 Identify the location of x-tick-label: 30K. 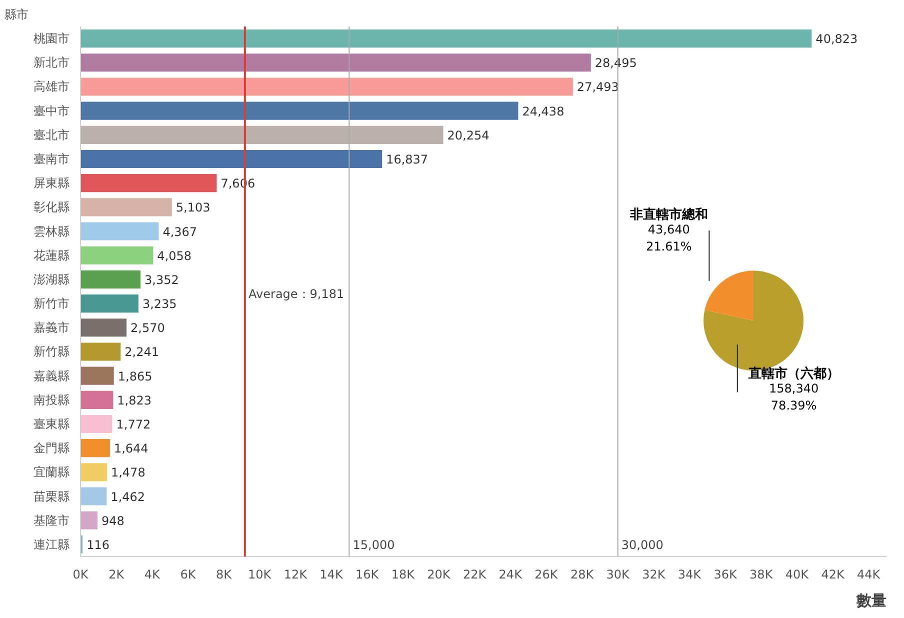
(618, 575).